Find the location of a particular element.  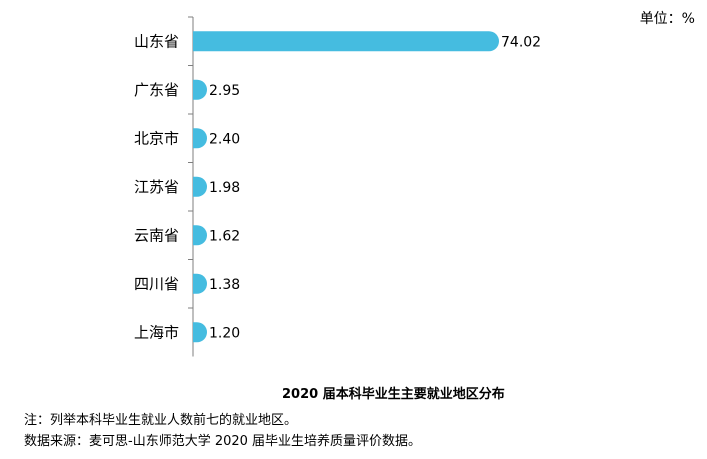

value-label: 1.38 is located at coordinates (224, 285).